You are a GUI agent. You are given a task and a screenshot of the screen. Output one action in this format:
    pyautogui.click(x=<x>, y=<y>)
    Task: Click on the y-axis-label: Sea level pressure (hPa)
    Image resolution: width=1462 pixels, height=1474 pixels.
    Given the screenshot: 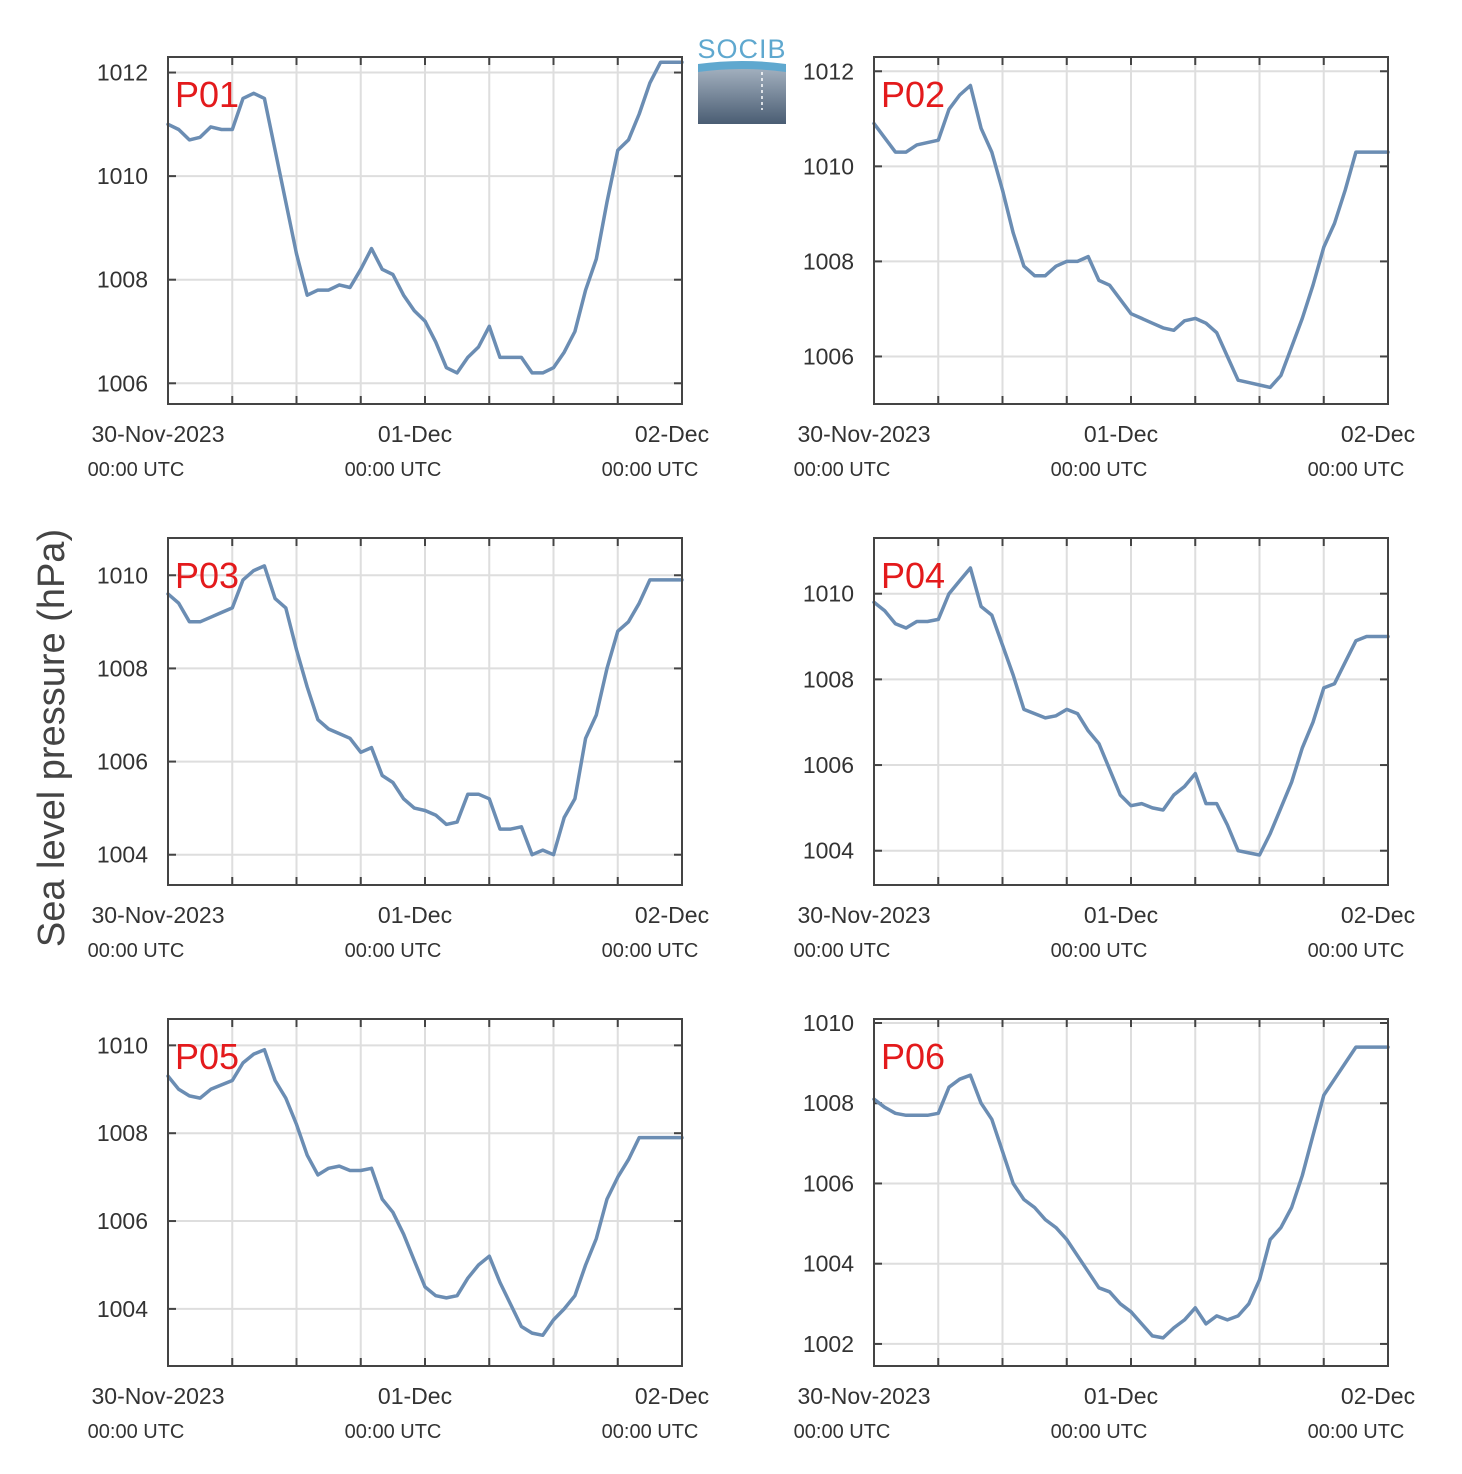 What is the action you would take?
    pyautogui.click(x=52, y=738)
    